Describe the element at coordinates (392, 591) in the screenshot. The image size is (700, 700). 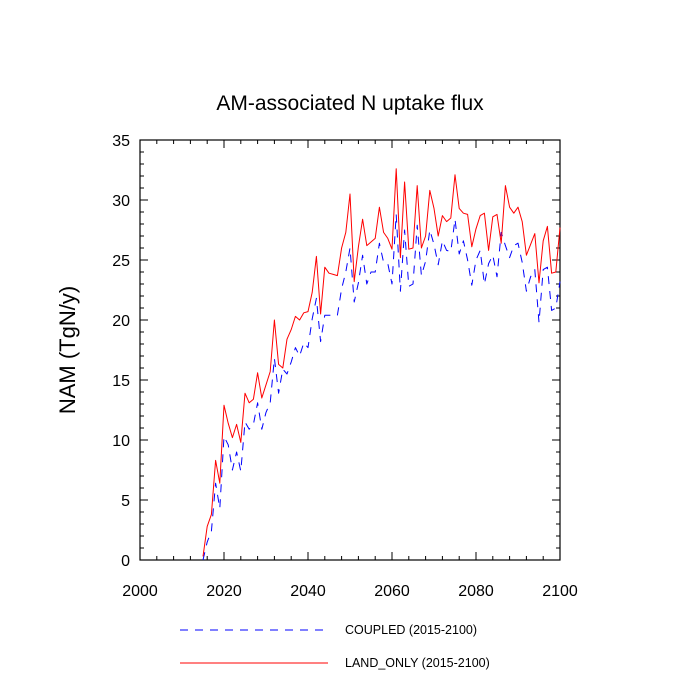
I see `x-tick-label: 2060` at that location.